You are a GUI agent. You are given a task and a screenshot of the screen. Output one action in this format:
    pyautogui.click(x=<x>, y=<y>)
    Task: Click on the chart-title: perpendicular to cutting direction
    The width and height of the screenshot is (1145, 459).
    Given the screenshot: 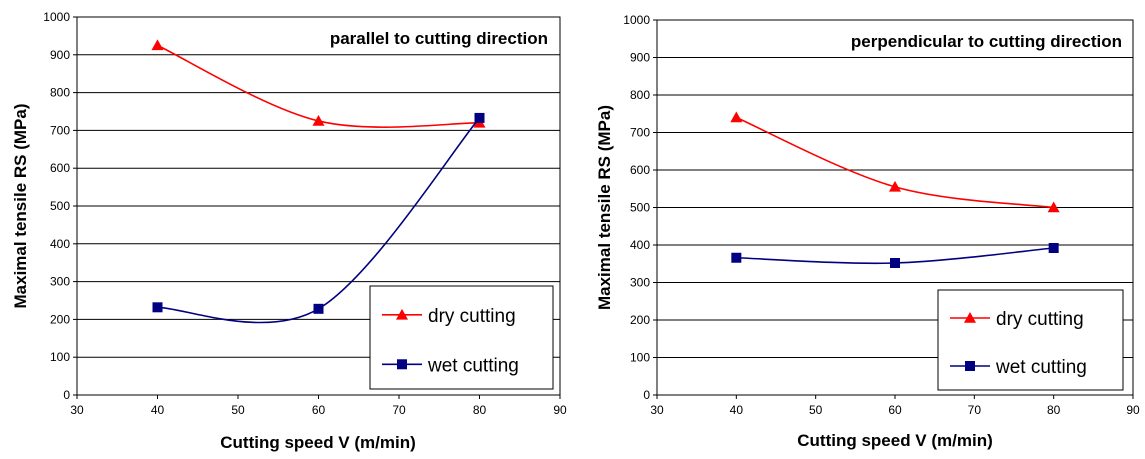 What is the action you would take?
    pyautogui.click(x=986, y=41)
    